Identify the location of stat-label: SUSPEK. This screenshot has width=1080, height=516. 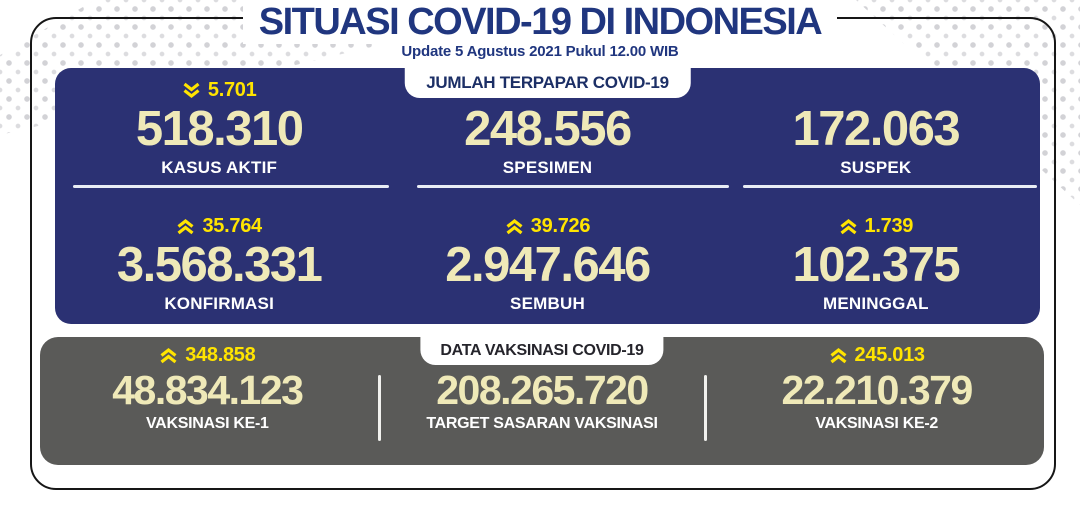
(876, 167).